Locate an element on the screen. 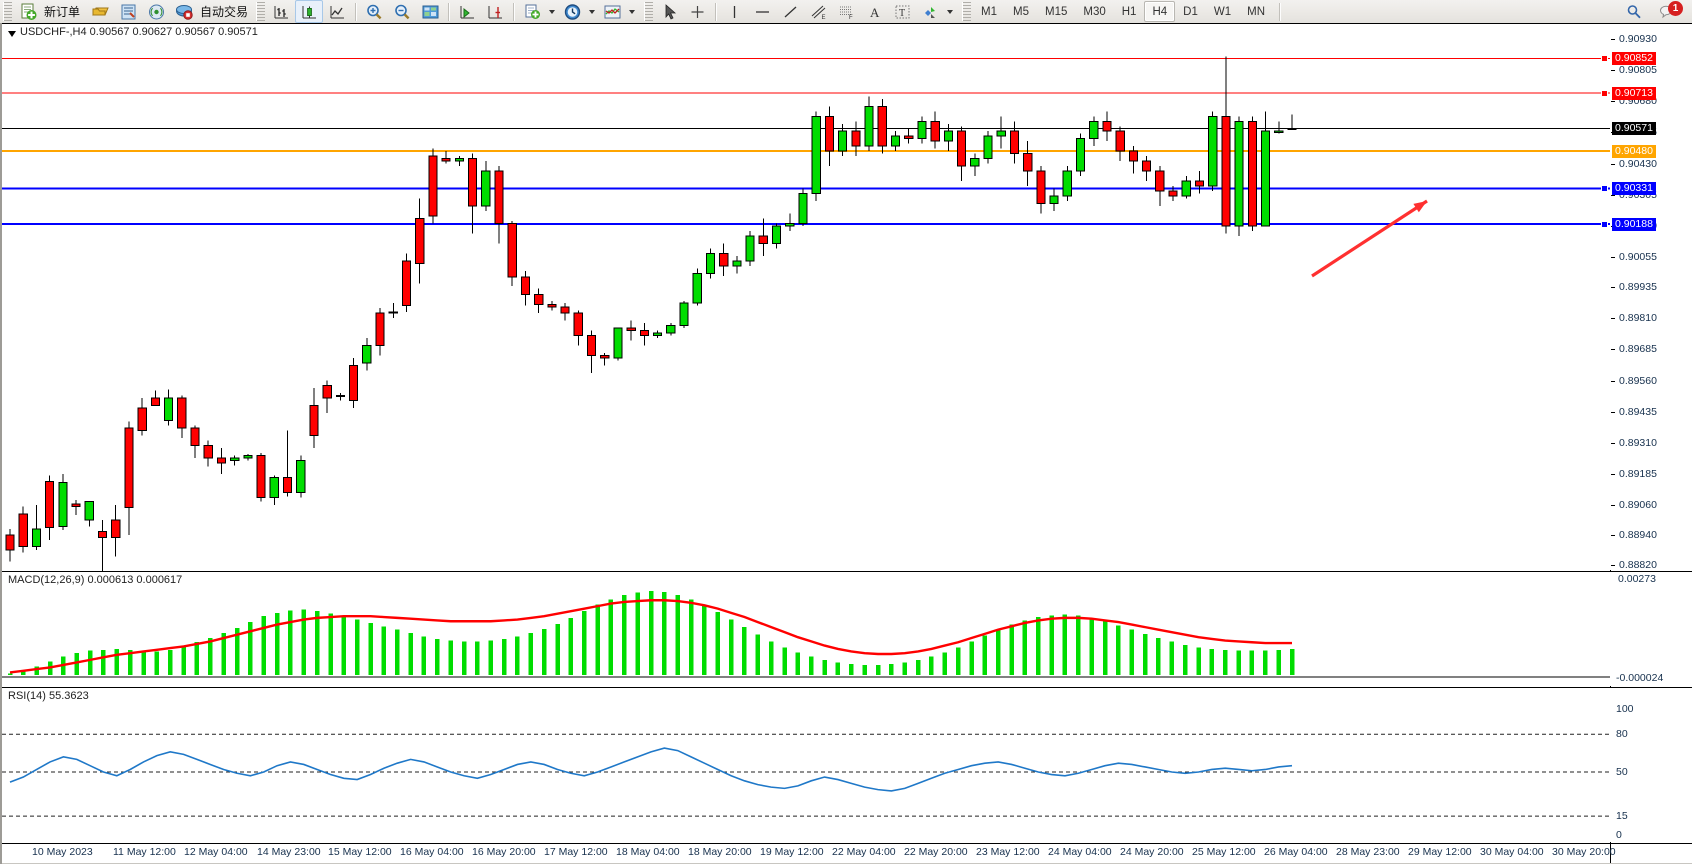  timeframe-m1: M1 is located at coordinates (989, 11).